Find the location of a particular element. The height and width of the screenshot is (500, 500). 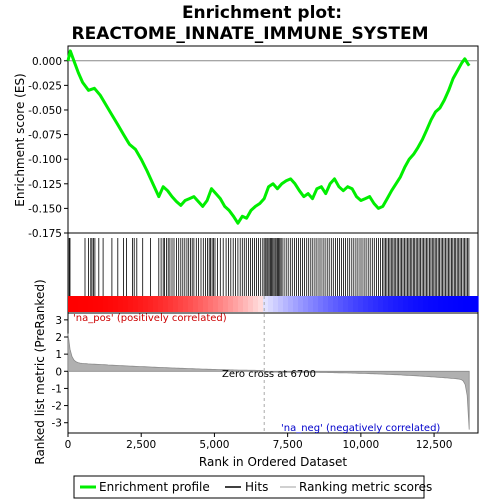

rank-y-tick-label: 0 is located at coordinates (58, 372).